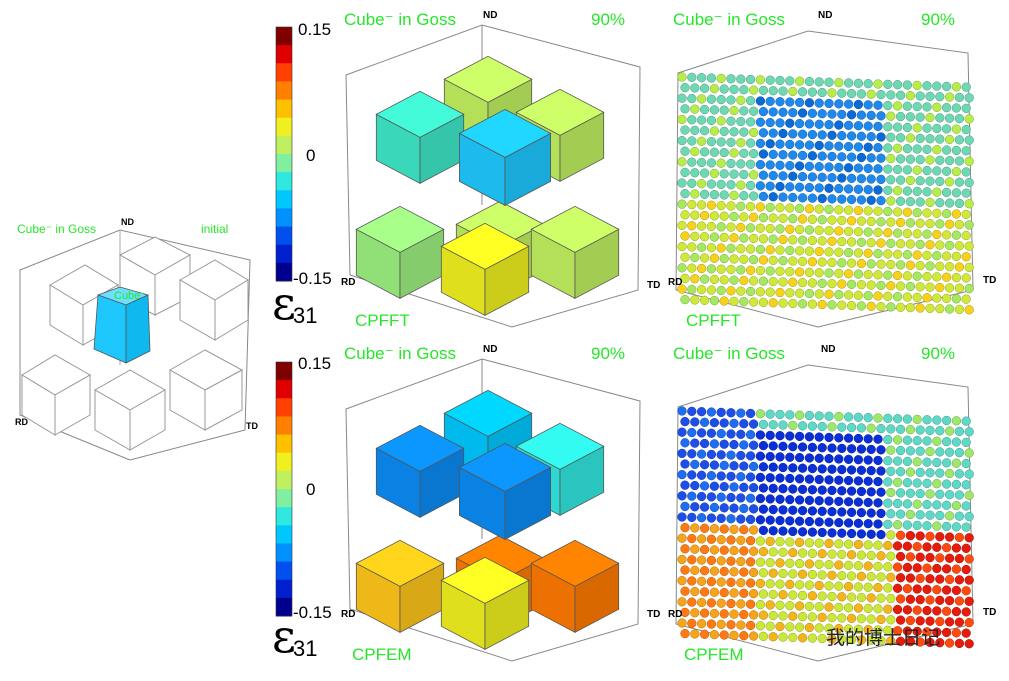 The height and width of the screenshot is (681, 1009). I want to click on watermark-text: 我的博士日记, so click(883, 638).